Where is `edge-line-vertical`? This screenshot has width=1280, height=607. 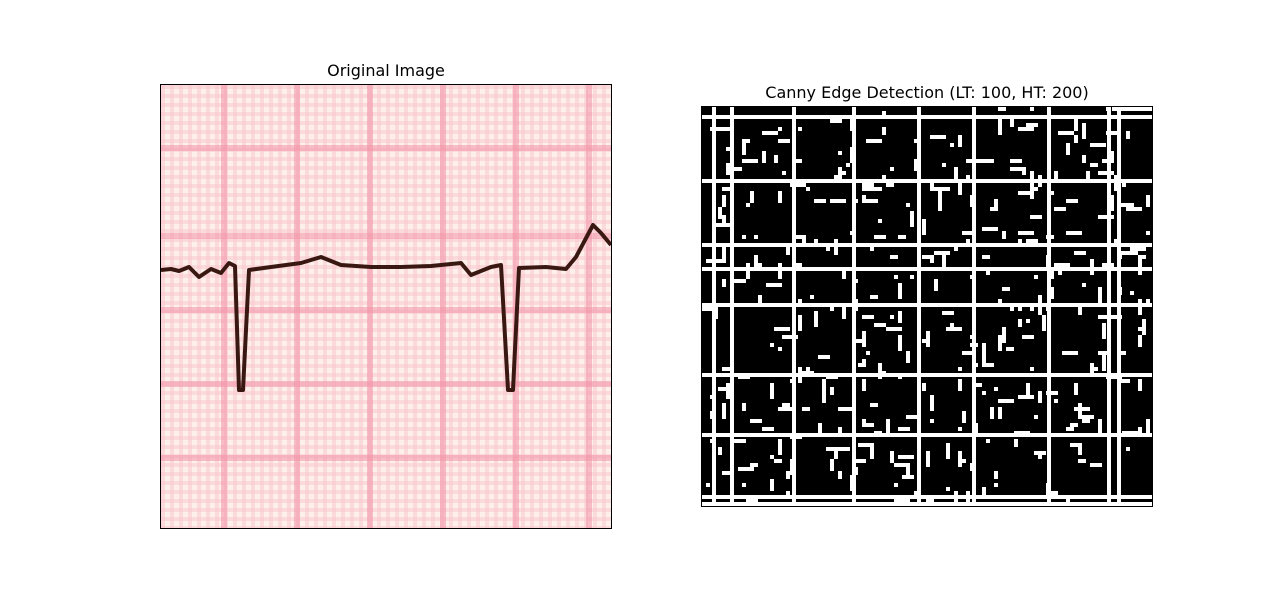 edge-line-vertical is located at coordinates (919, 306).